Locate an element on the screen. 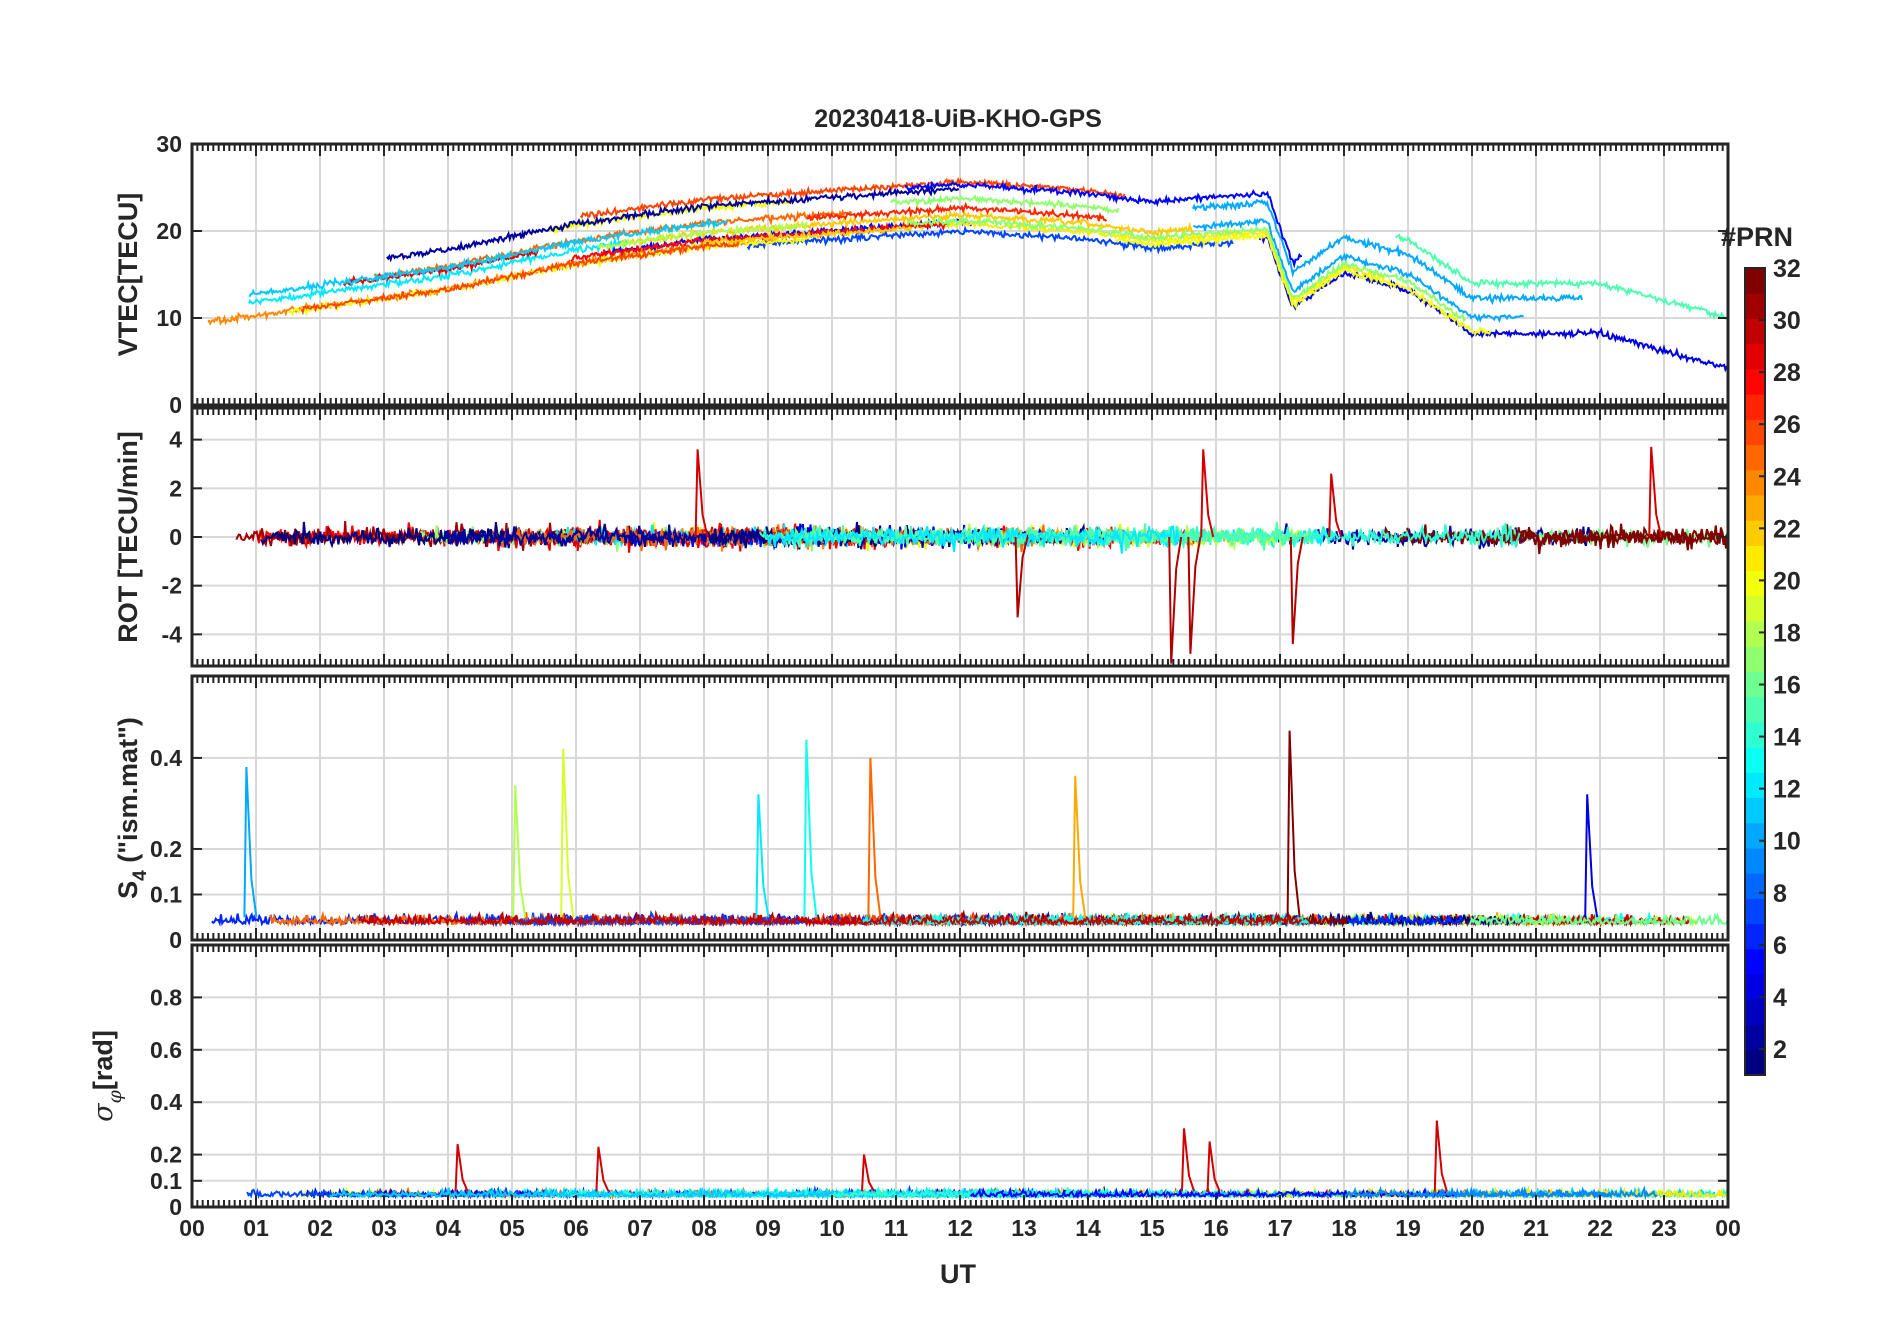  colorbar-tick-label: 30 is located at coordinates (1787, 321).